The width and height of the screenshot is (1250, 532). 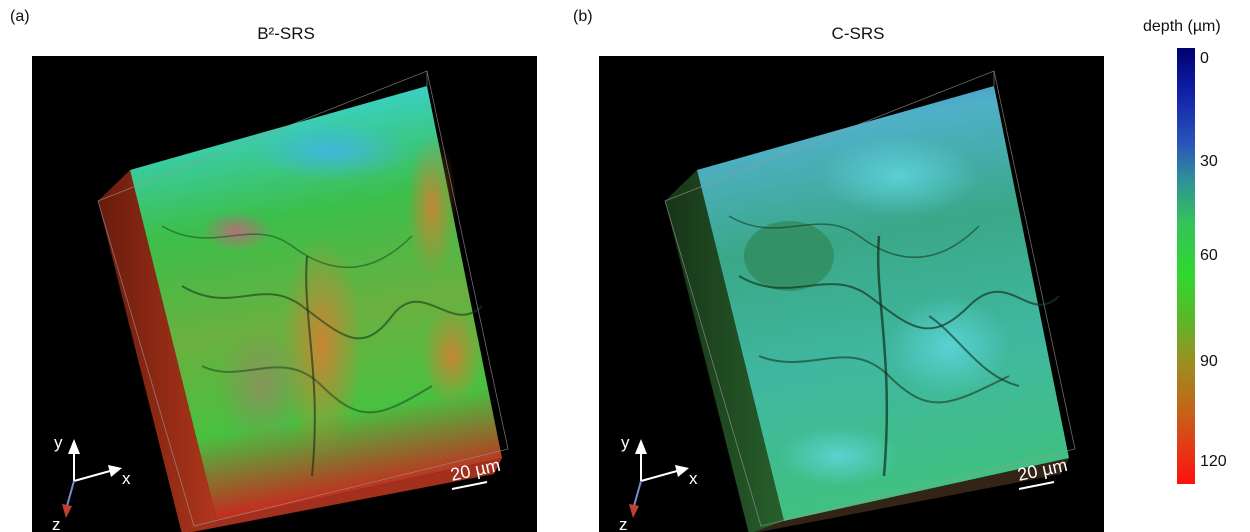 I want to click on axis-triad-a, so click(x=92, y=478).